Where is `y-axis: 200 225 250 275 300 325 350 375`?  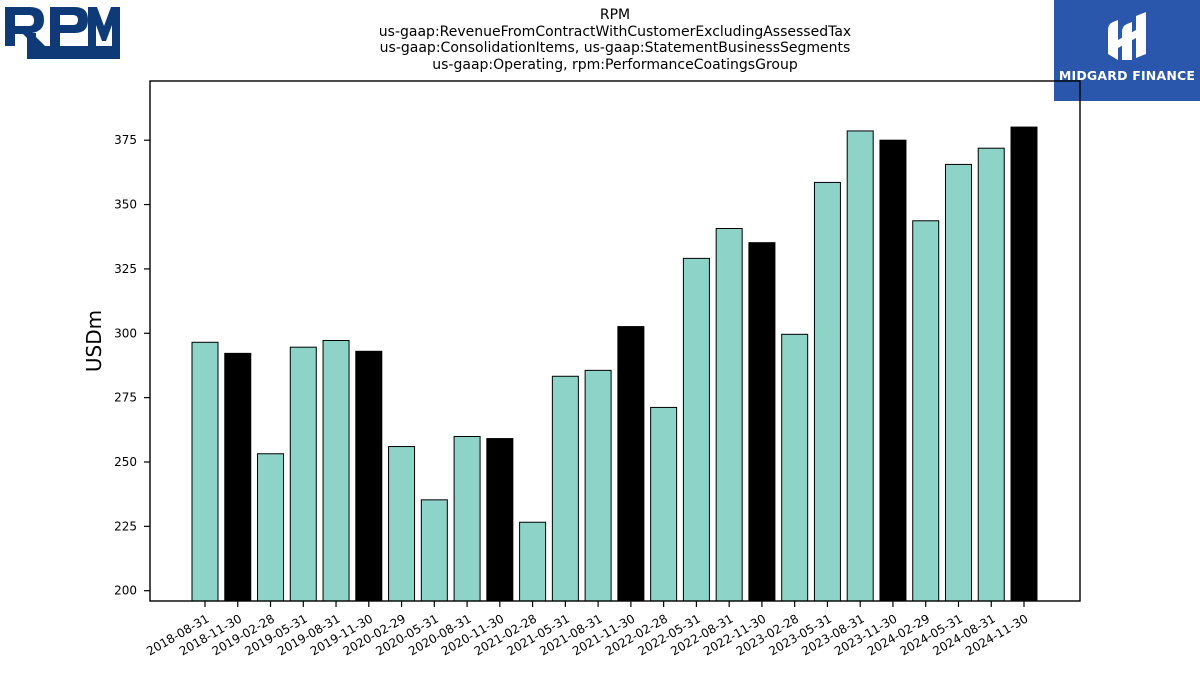
y-axis: 200 225 250 275 300 325 350 375 is located at coordinates (132, 365).